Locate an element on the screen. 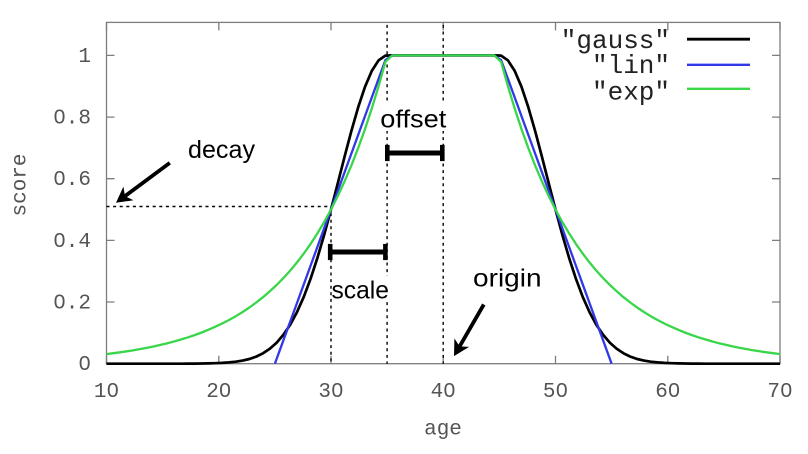  svg-text: score is located at coordinates (21, 184).